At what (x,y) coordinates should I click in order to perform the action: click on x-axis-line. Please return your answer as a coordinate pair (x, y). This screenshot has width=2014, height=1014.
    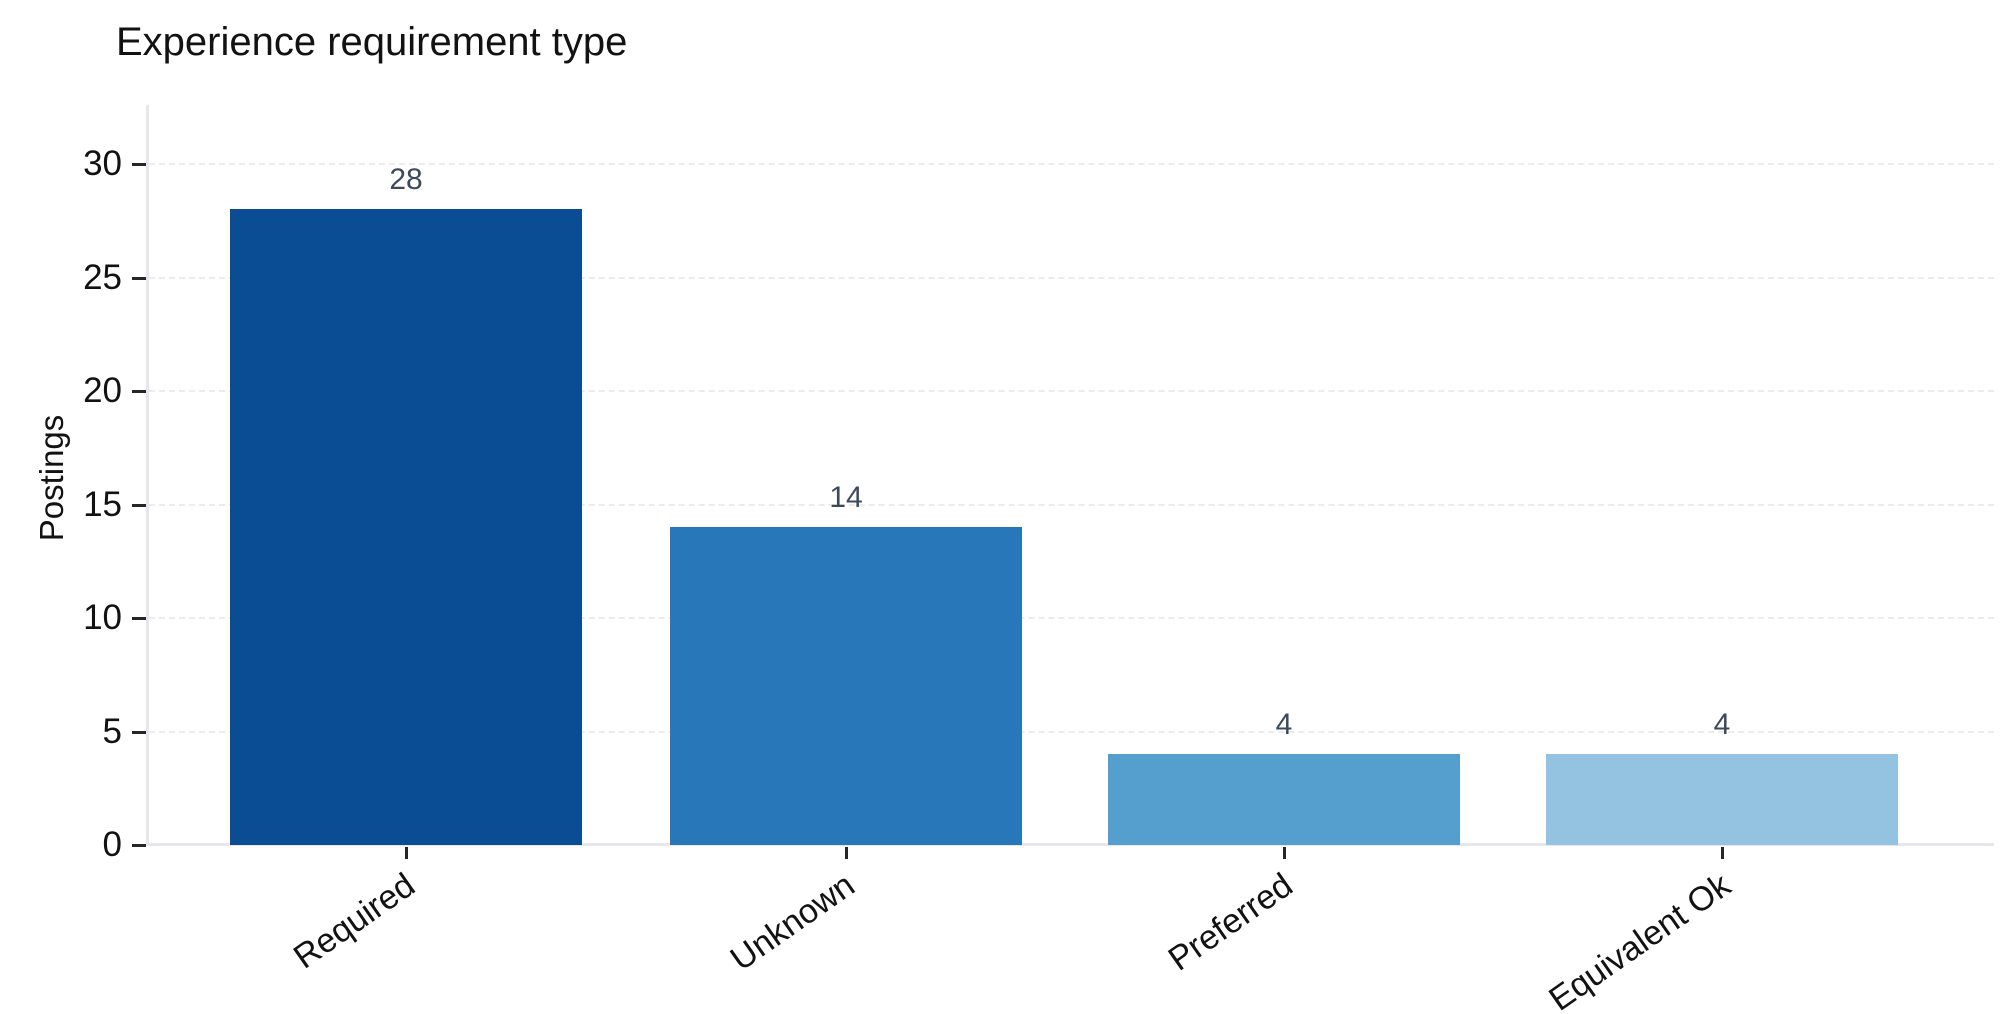
    Looking at the image, I should click on (1070, 844).